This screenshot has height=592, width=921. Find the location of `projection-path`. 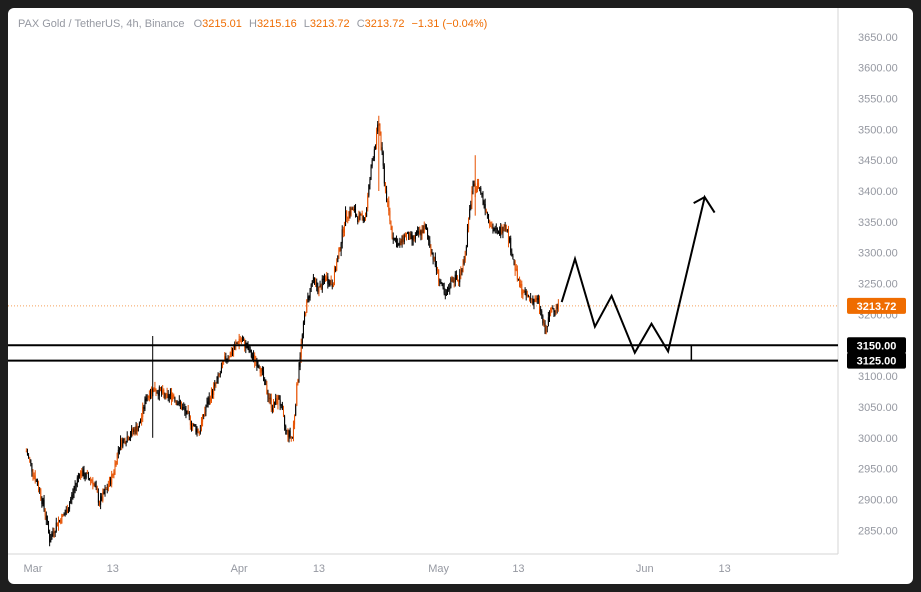

projection-path is located at coordinates (638, 274).